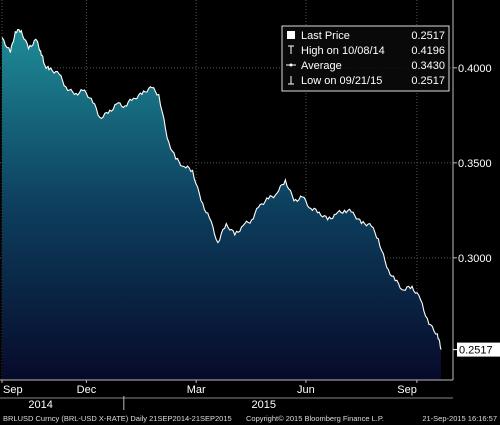 The width and height of the screenshot is (500, 425). Describe the element at coordinates (325, 36) in the screenshot. I see `legend-label: Last Price` at that location.